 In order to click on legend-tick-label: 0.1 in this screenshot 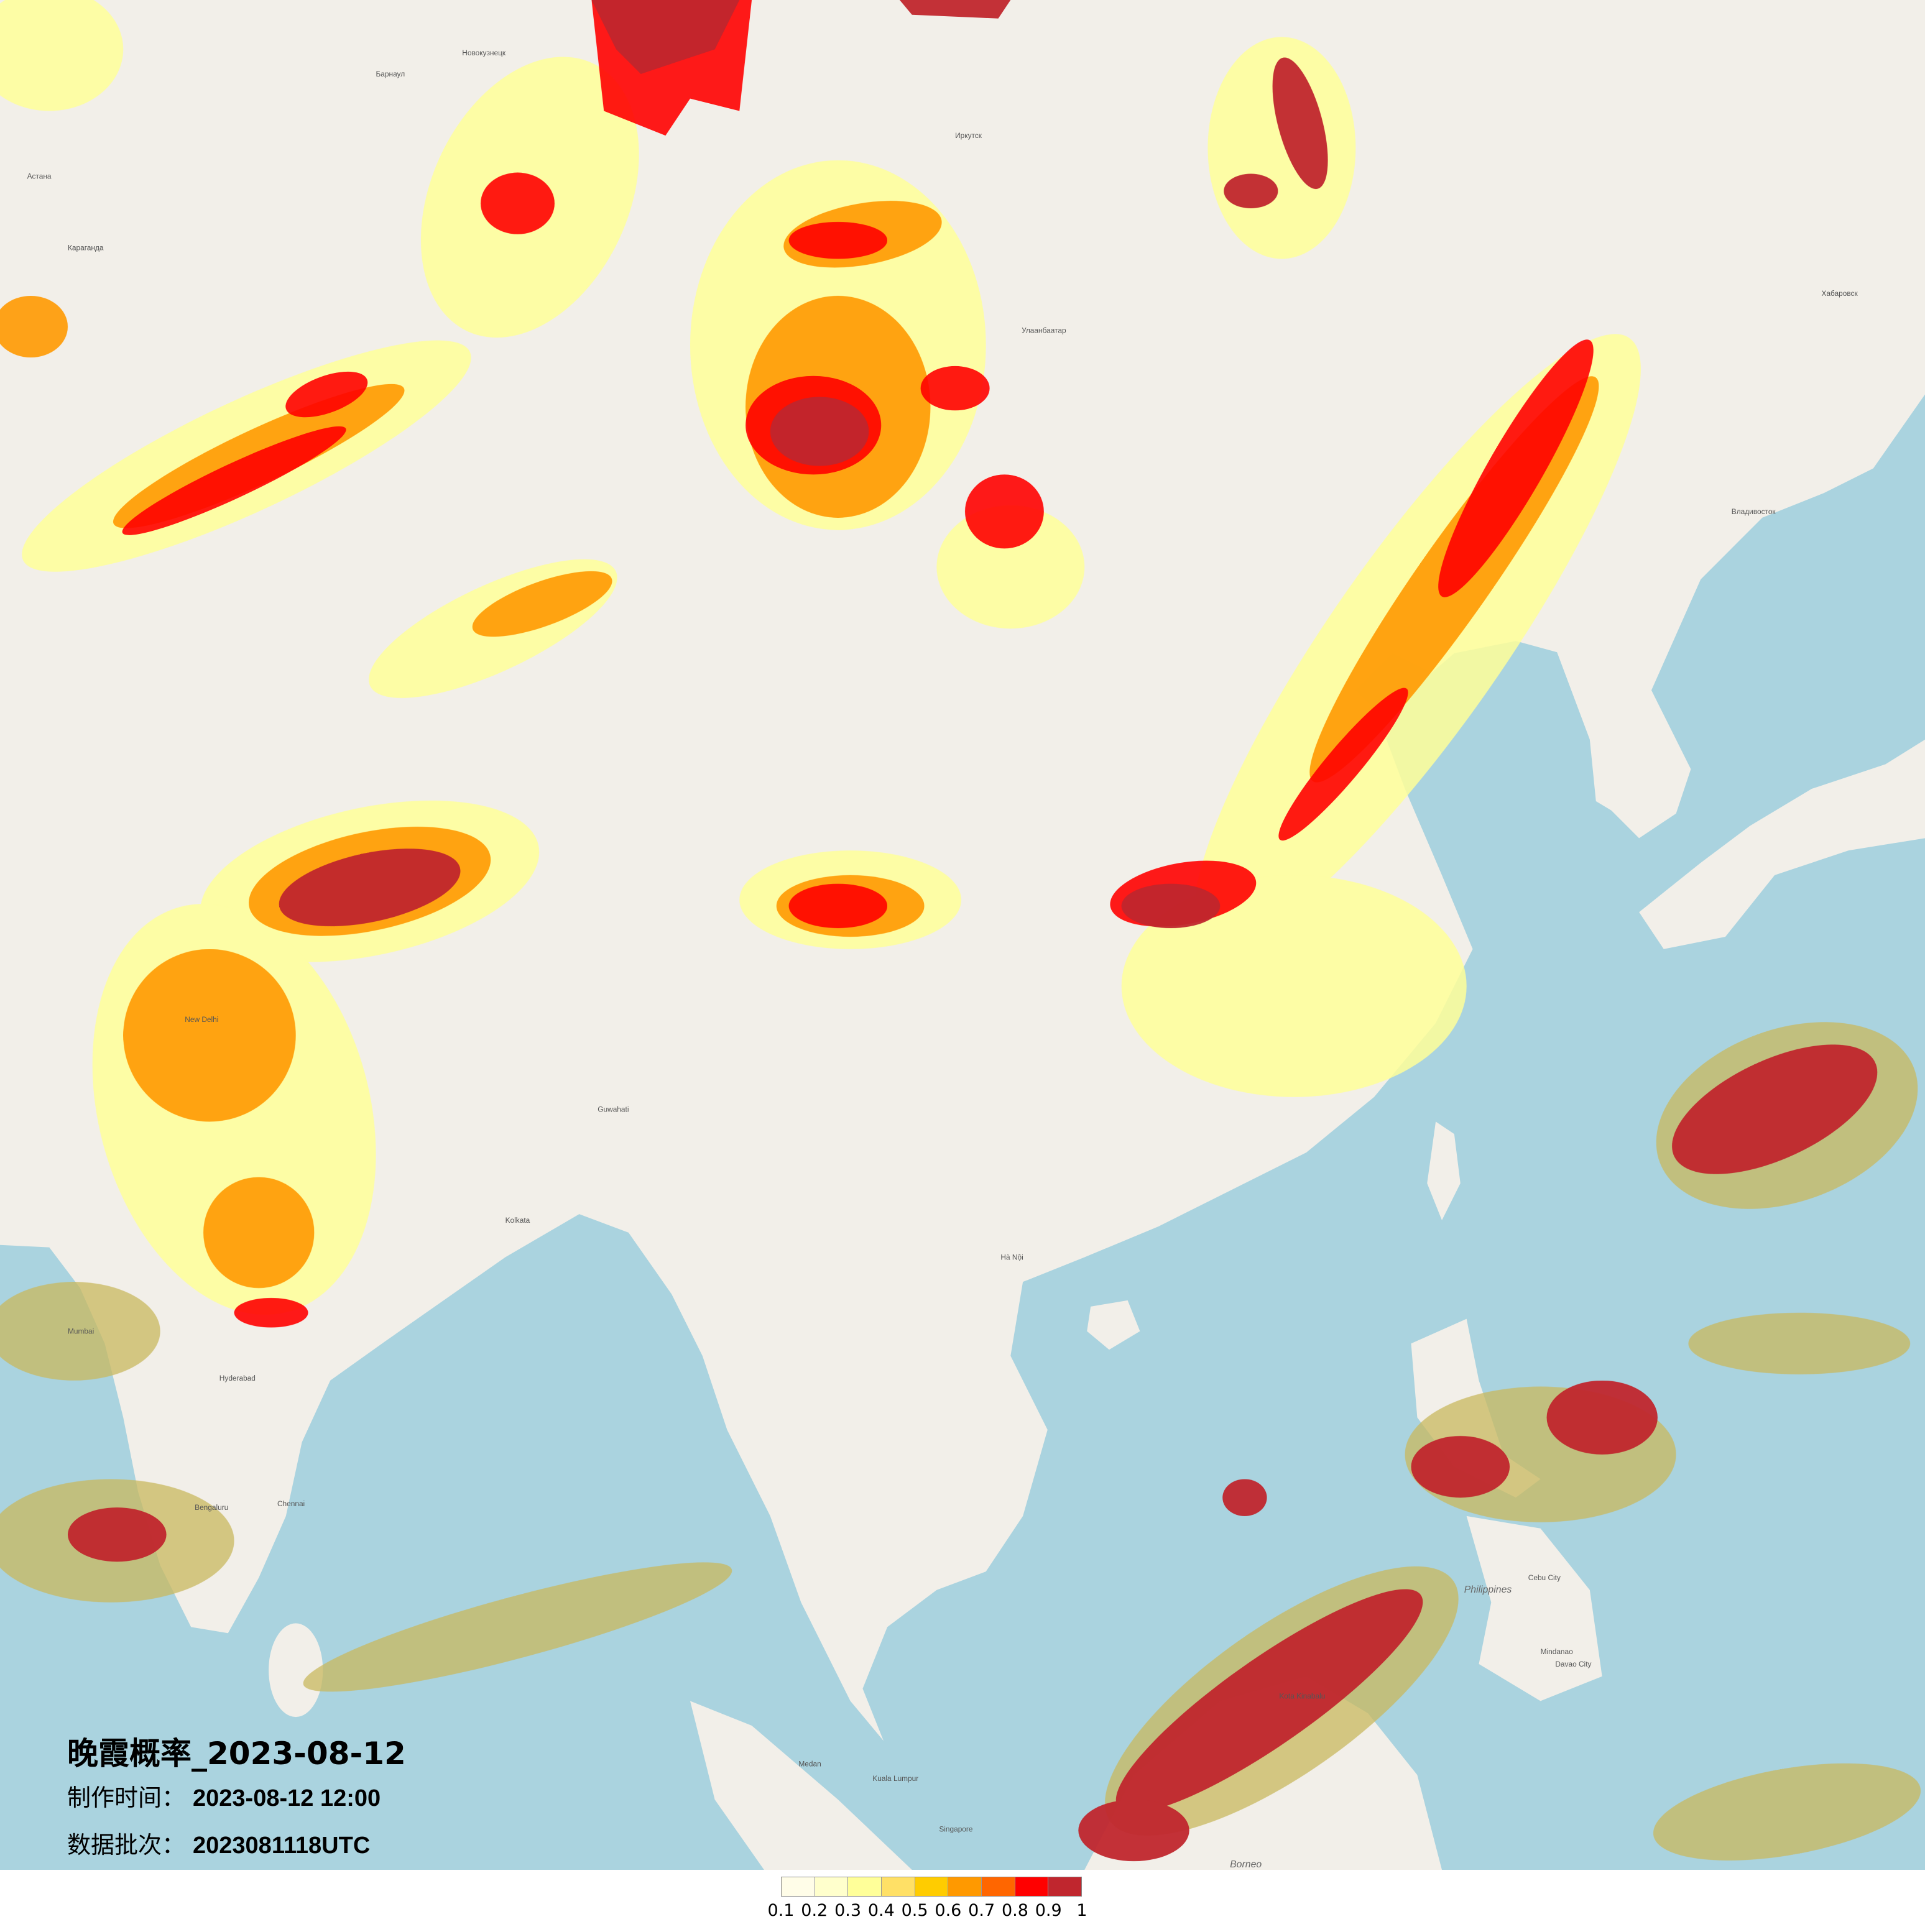, I will do `click(781, 1910)`.